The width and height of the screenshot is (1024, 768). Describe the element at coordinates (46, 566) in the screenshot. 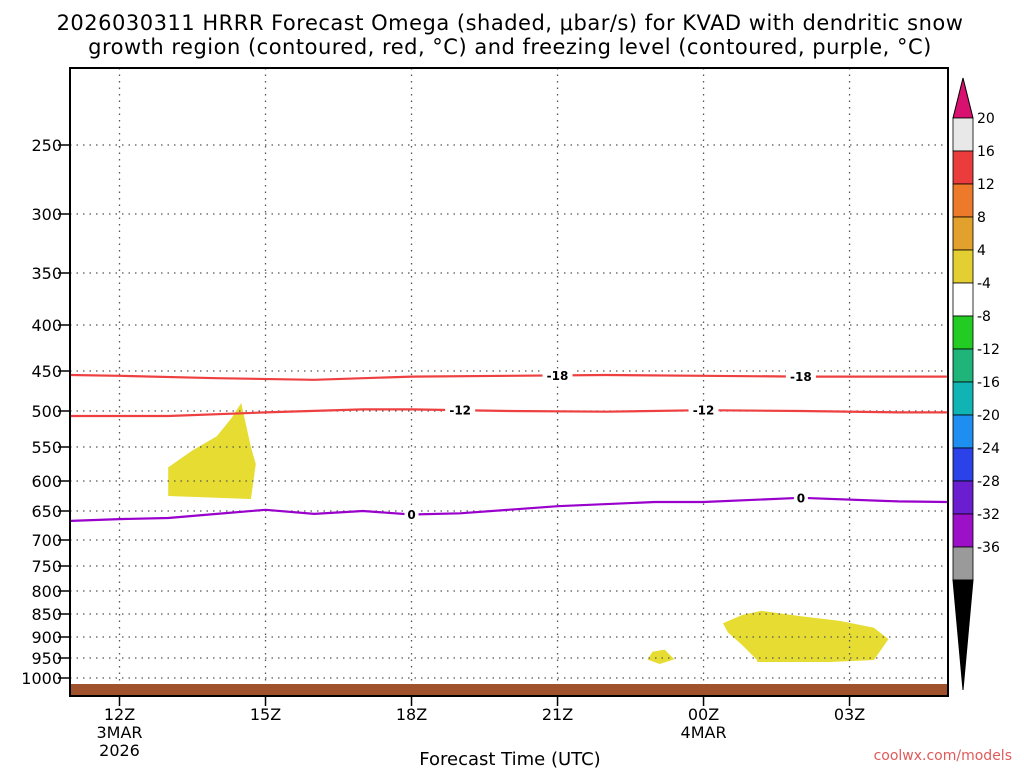

I see `y-tick-label-750: 750` at that location.